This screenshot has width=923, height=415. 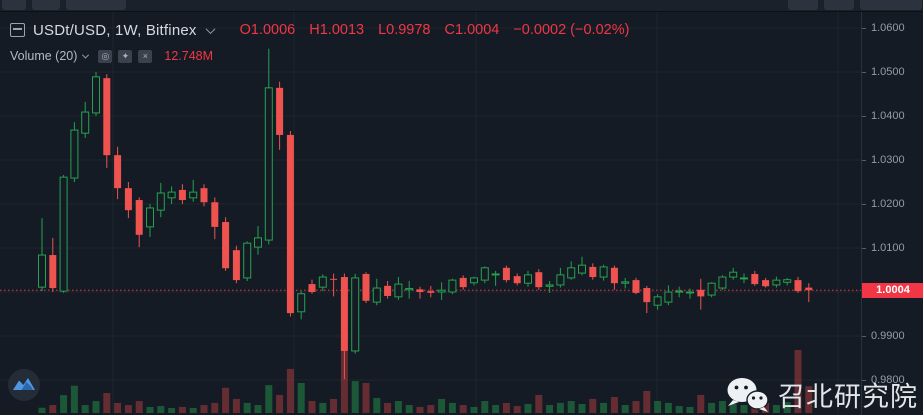 I want to click on symbol-menu-icon, so click(x=17, y=30).